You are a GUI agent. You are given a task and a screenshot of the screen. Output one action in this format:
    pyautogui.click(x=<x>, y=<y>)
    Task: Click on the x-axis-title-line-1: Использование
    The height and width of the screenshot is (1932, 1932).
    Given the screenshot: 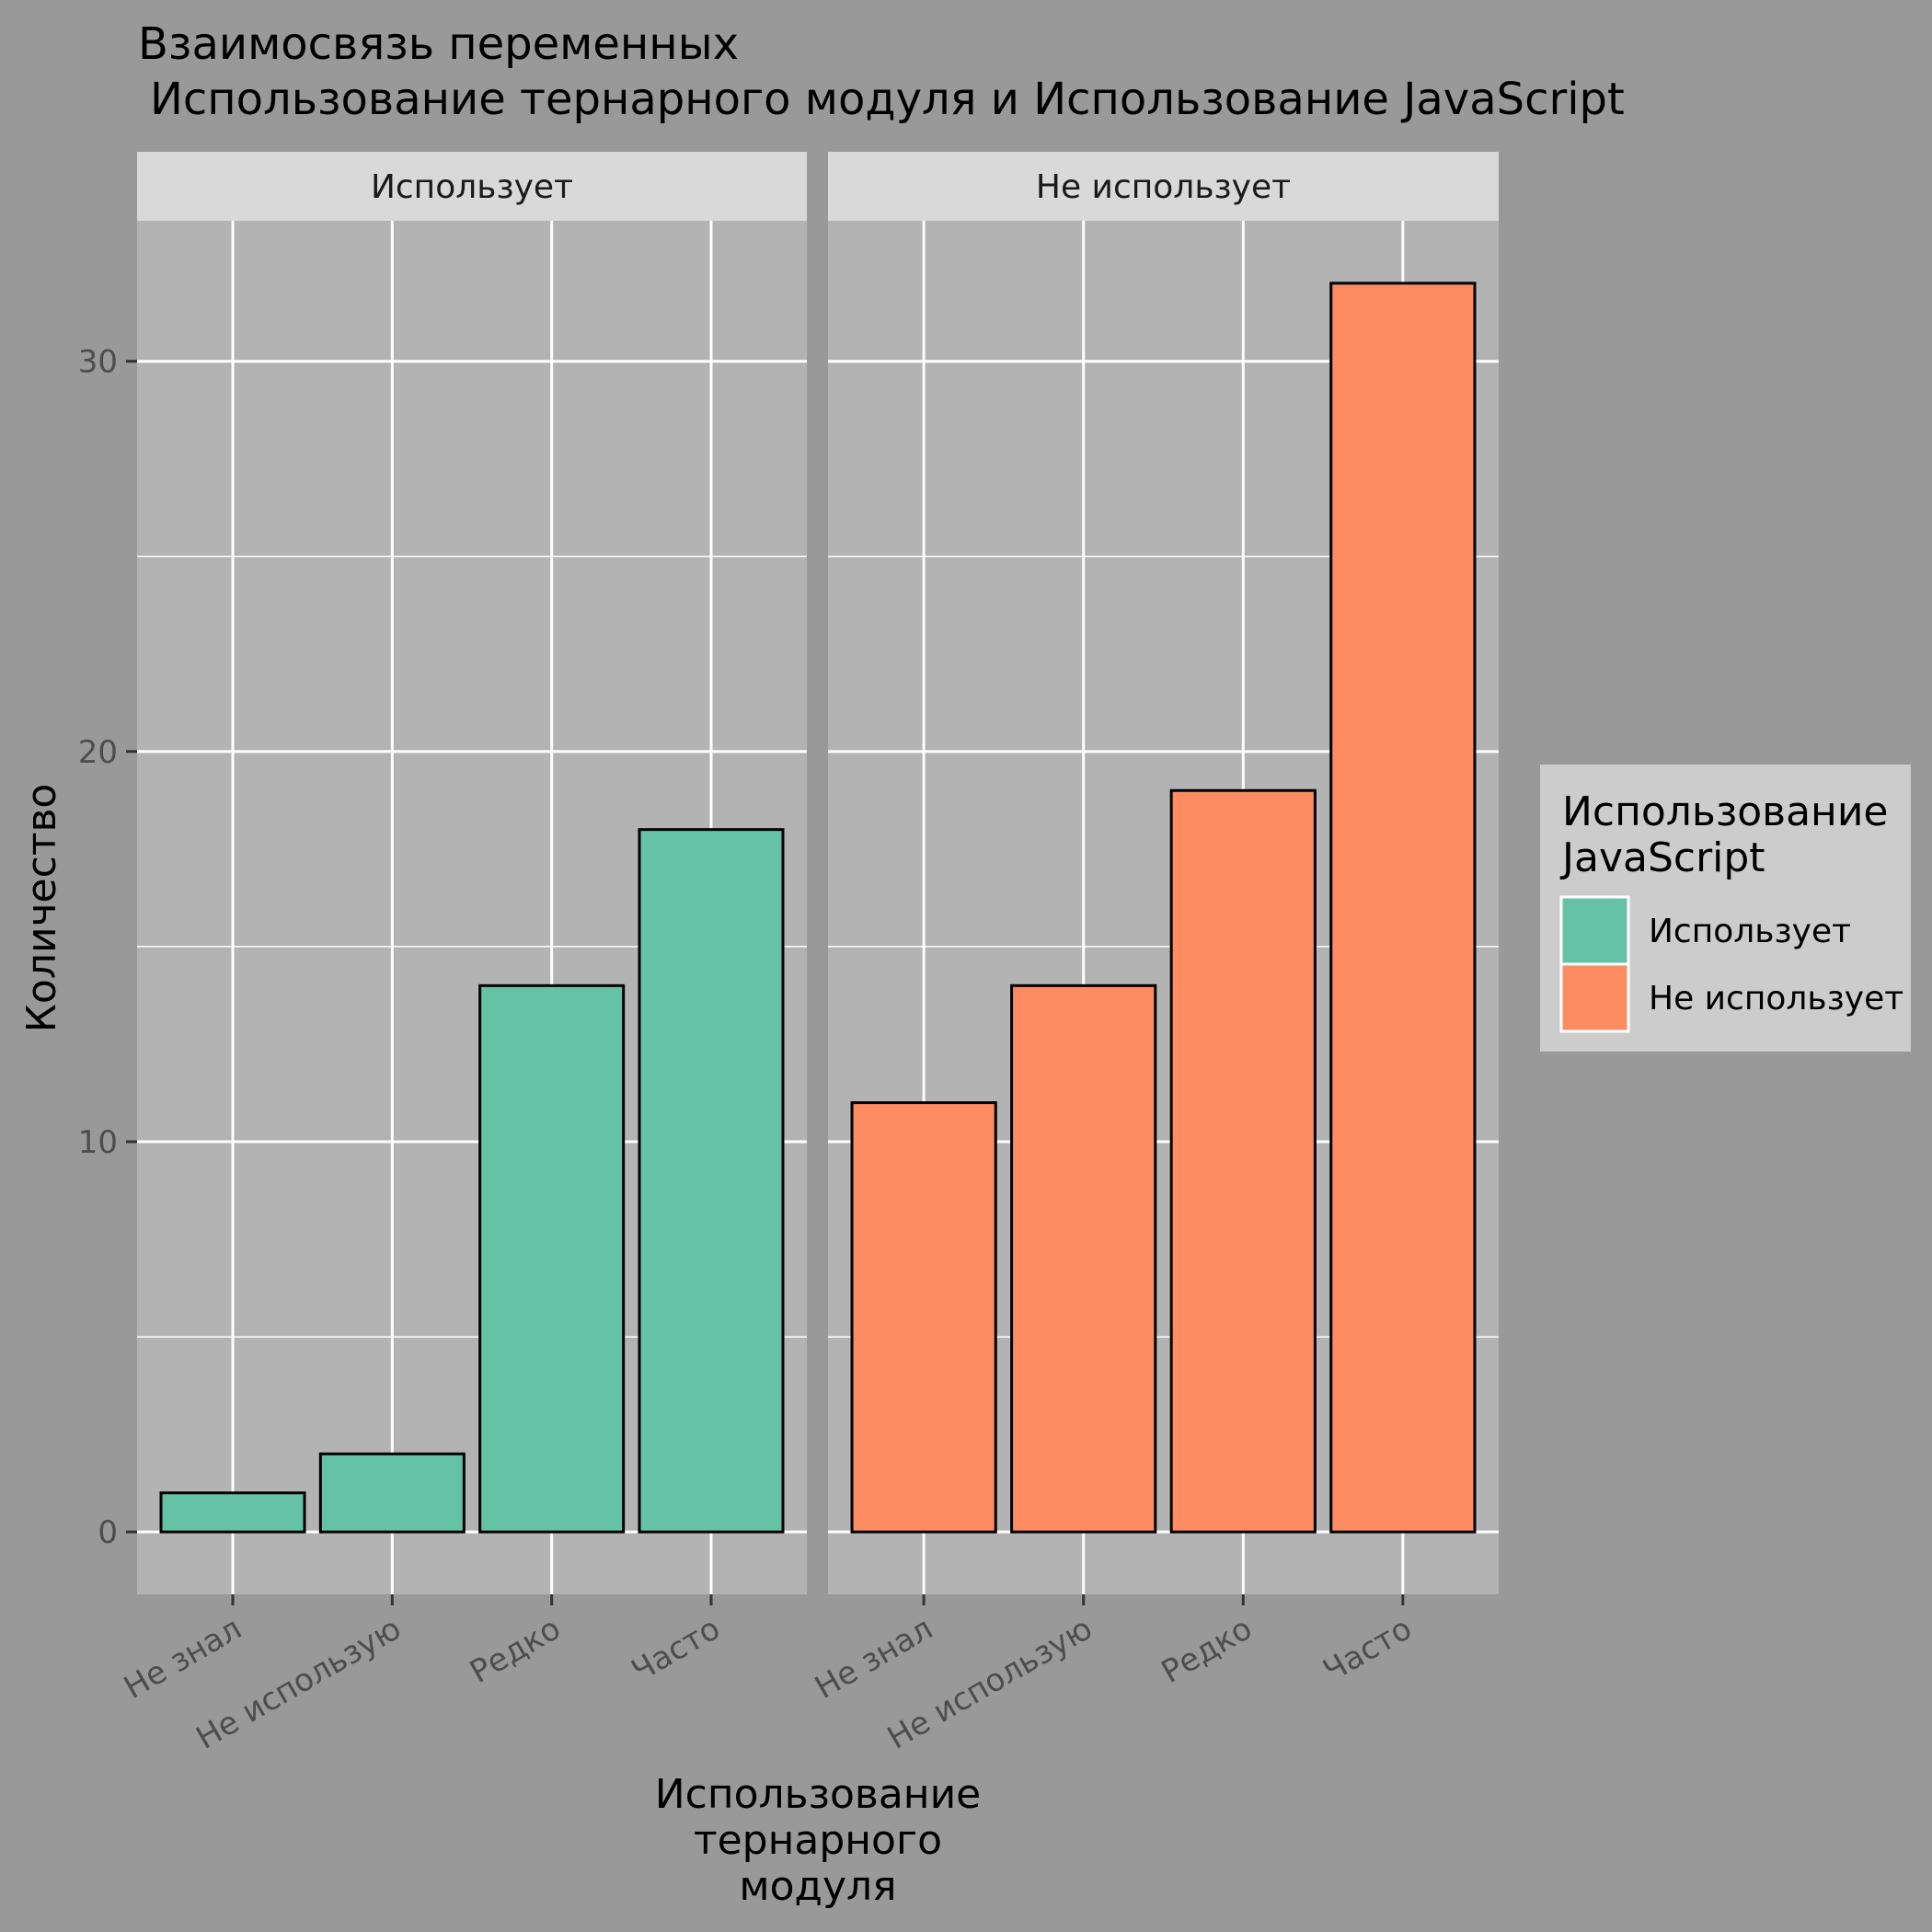 What is the action you would take?
    pyautogui.click(x=818, y=1794)
    